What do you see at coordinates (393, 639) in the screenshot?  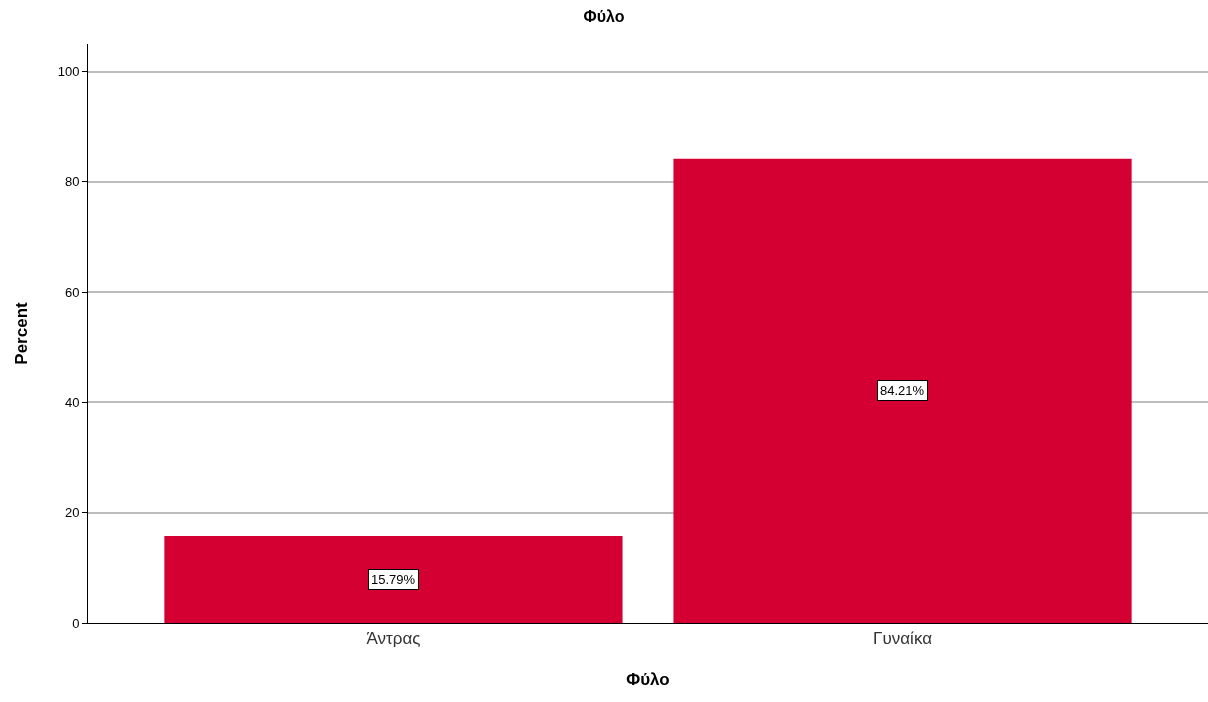 I see `x-tick-label: Άντρας` at bounding box center [393, 639].